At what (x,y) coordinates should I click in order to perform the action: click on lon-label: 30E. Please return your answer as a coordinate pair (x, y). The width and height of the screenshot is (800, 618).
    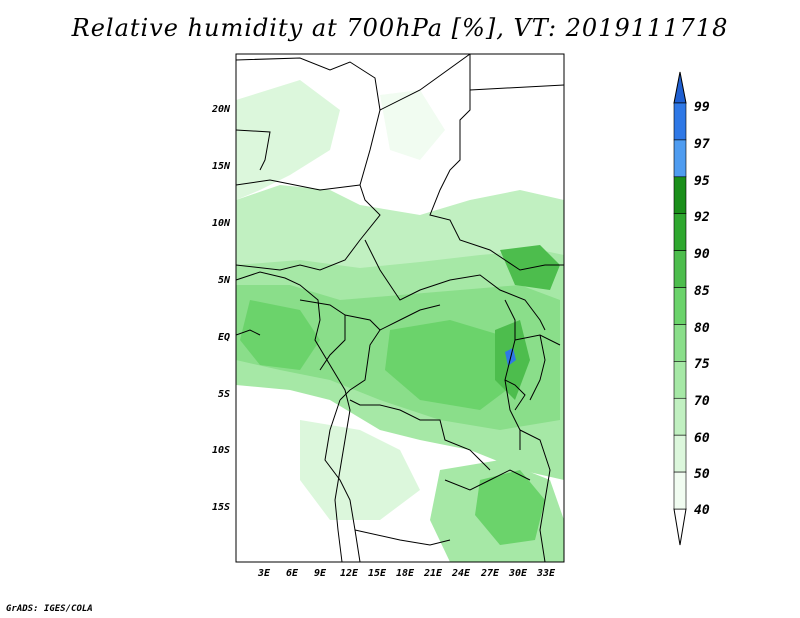
    Looking at the image, I should click on (518, 573).